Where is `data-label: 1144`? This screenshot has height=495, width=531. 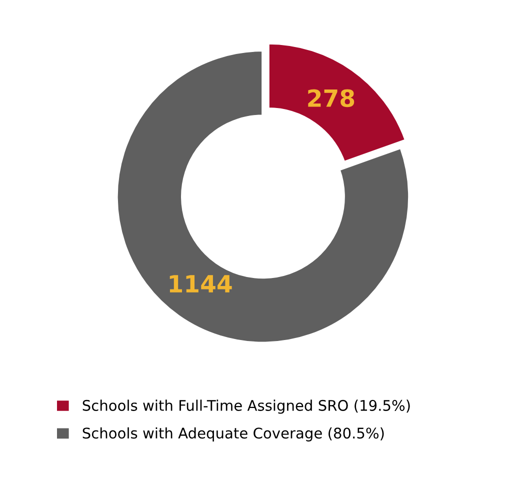
data-label: 1144 is located at coordinates (201, 283).